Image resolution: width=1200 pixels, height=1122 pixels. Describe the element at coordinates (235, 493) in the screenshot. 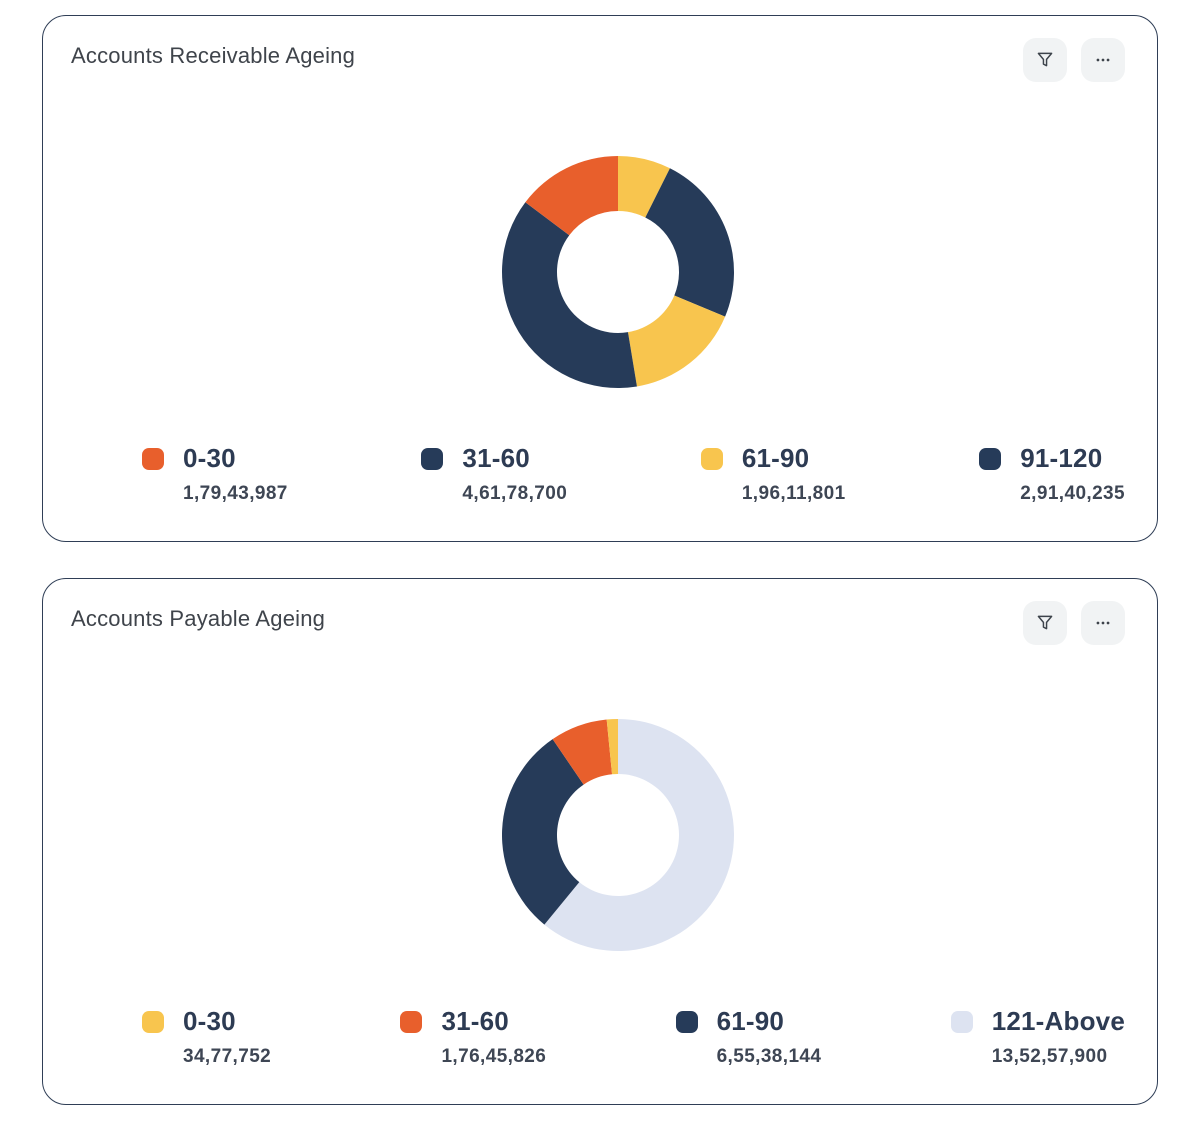

I see `legend-value: 1,79,43,987` at that location.